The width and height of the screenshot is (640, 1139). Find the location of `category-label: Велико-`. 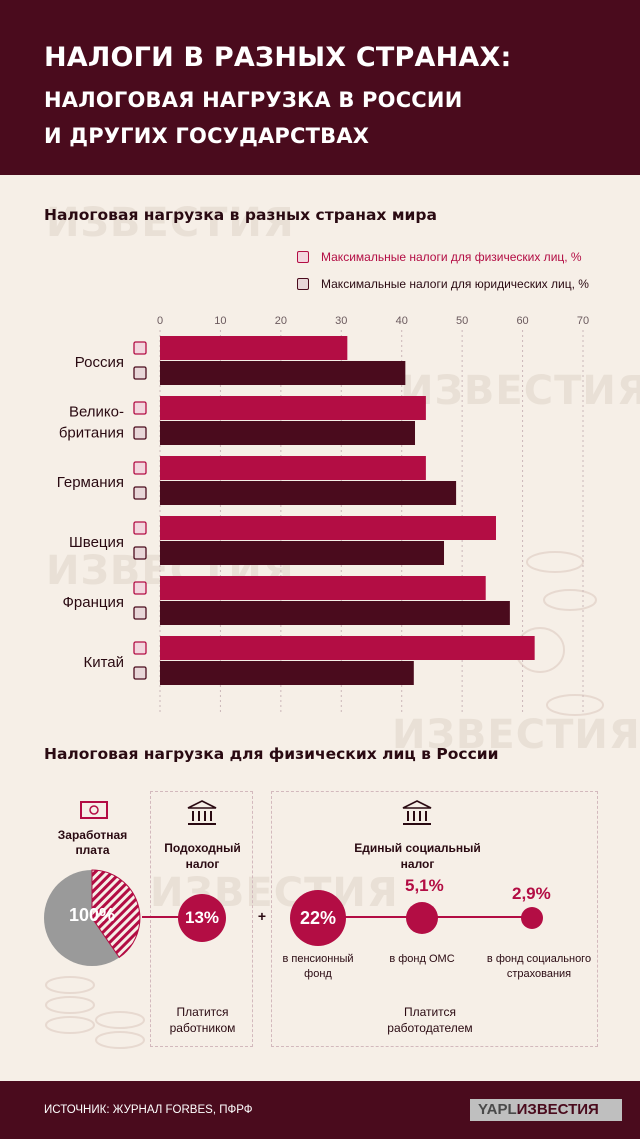

category-label: Велико- is located at coordinates (96, 412).